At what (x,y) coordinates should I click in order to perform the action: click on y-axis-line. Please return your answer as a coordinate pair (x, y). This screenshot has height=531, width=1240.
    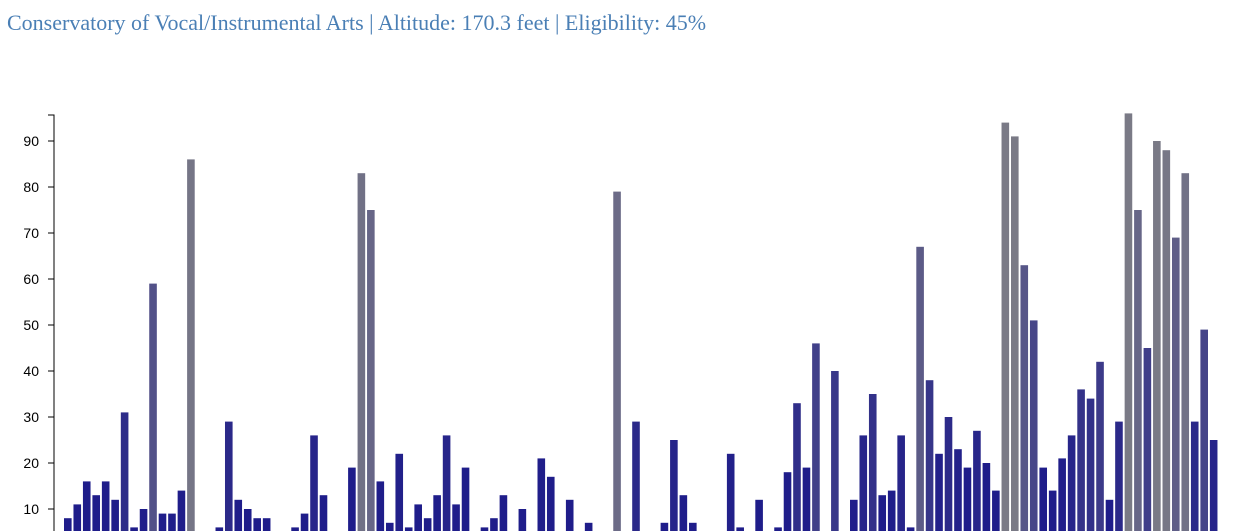
    Looking at the image, I should click on (51, 322).